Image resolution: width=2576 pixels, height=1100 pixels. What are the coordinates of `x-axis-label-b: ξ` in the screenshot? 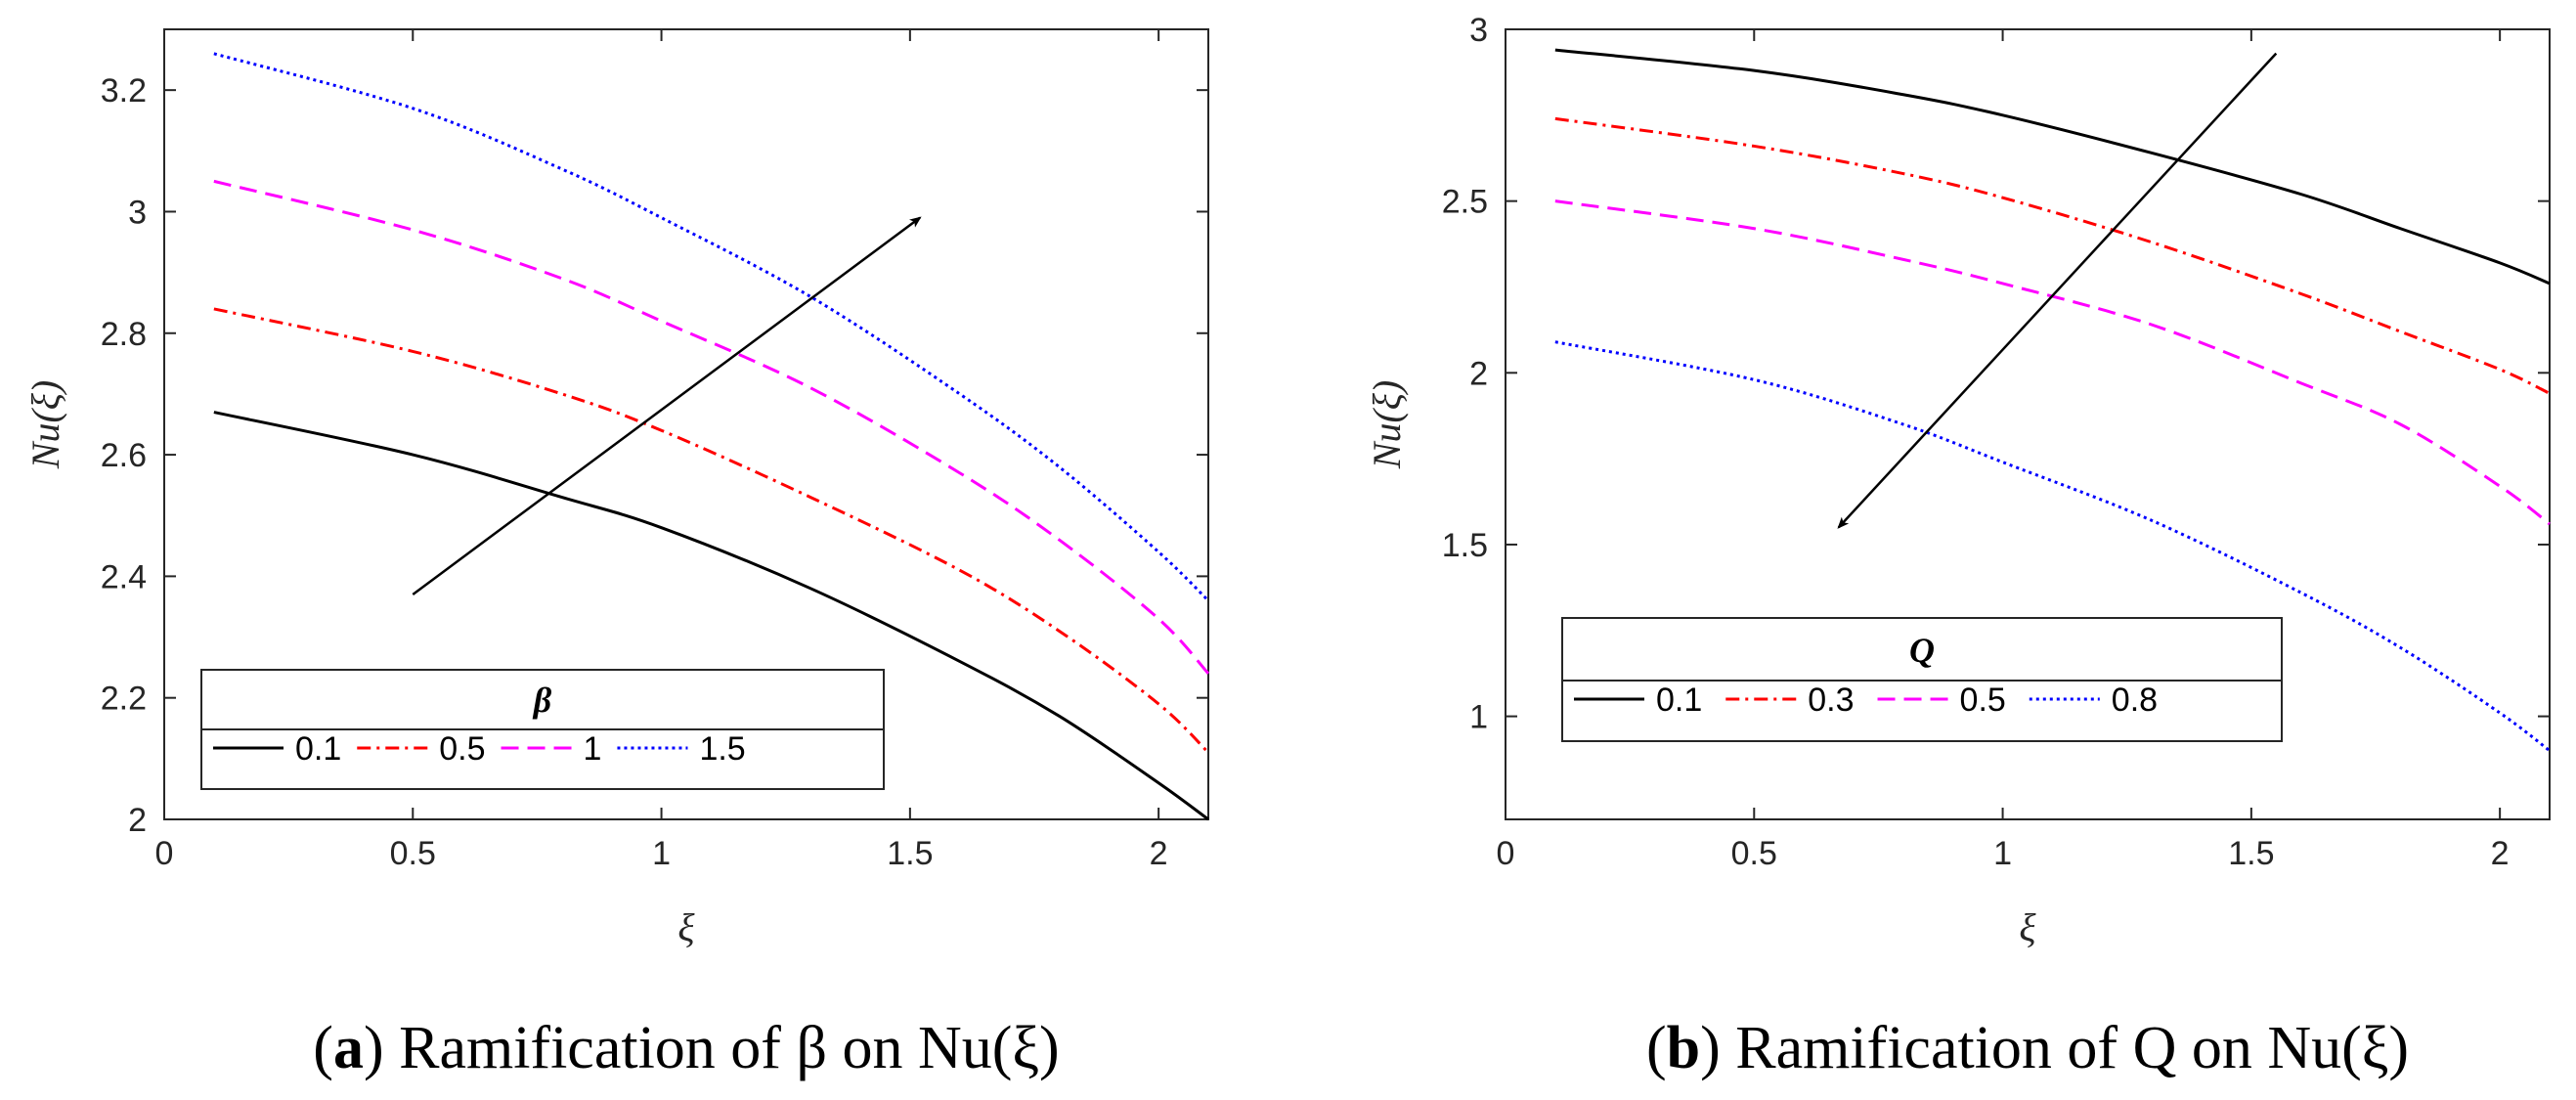 It's located at (2028, 927).